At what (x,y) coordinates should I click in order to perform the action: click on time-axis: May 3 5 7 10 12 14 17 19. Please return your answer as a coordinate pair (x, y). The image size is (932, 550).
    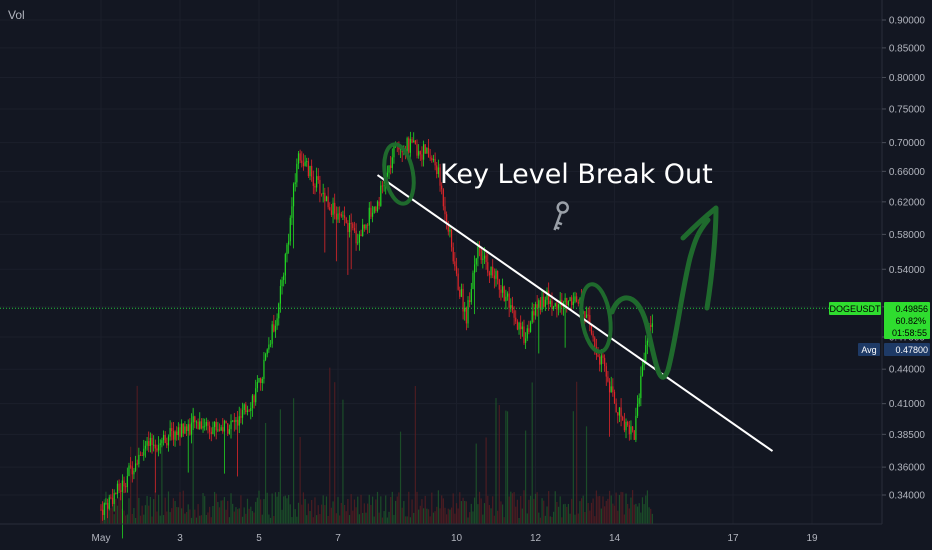
    Looking at the image, I should click on (441, 533).